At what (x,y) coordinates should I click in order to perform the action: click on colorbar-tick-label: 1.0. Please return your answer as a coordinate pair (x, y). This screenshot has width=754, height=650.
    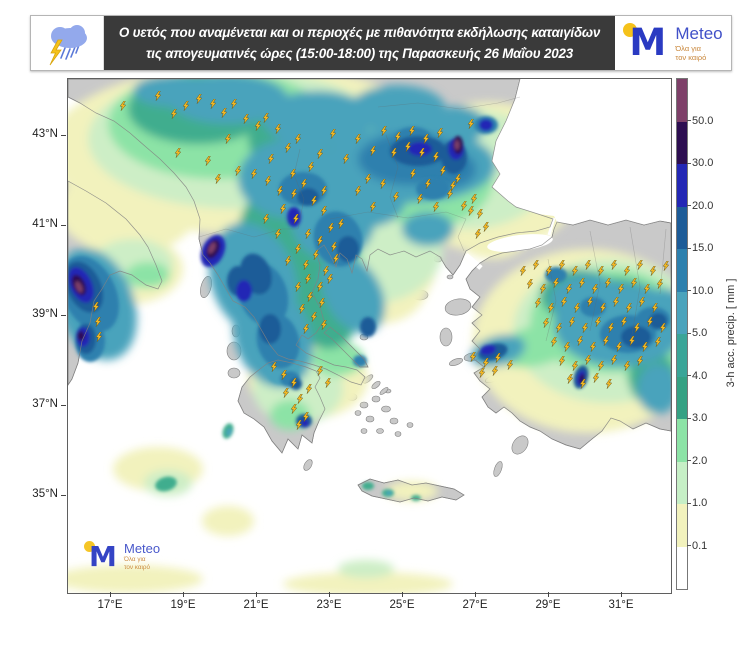
    Looking at the image, I should click on (700, 503).